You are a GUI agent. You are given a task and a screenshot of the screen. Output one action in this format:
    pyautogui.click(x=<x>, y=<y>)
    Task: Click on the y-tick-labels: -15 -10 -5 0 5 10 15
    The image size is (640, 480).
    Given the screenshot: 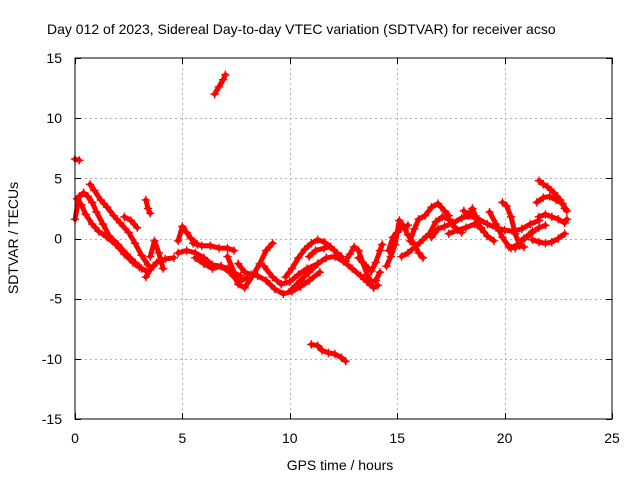 What is the action you would take?
    pyautogui.click(x=52, y=238)
    